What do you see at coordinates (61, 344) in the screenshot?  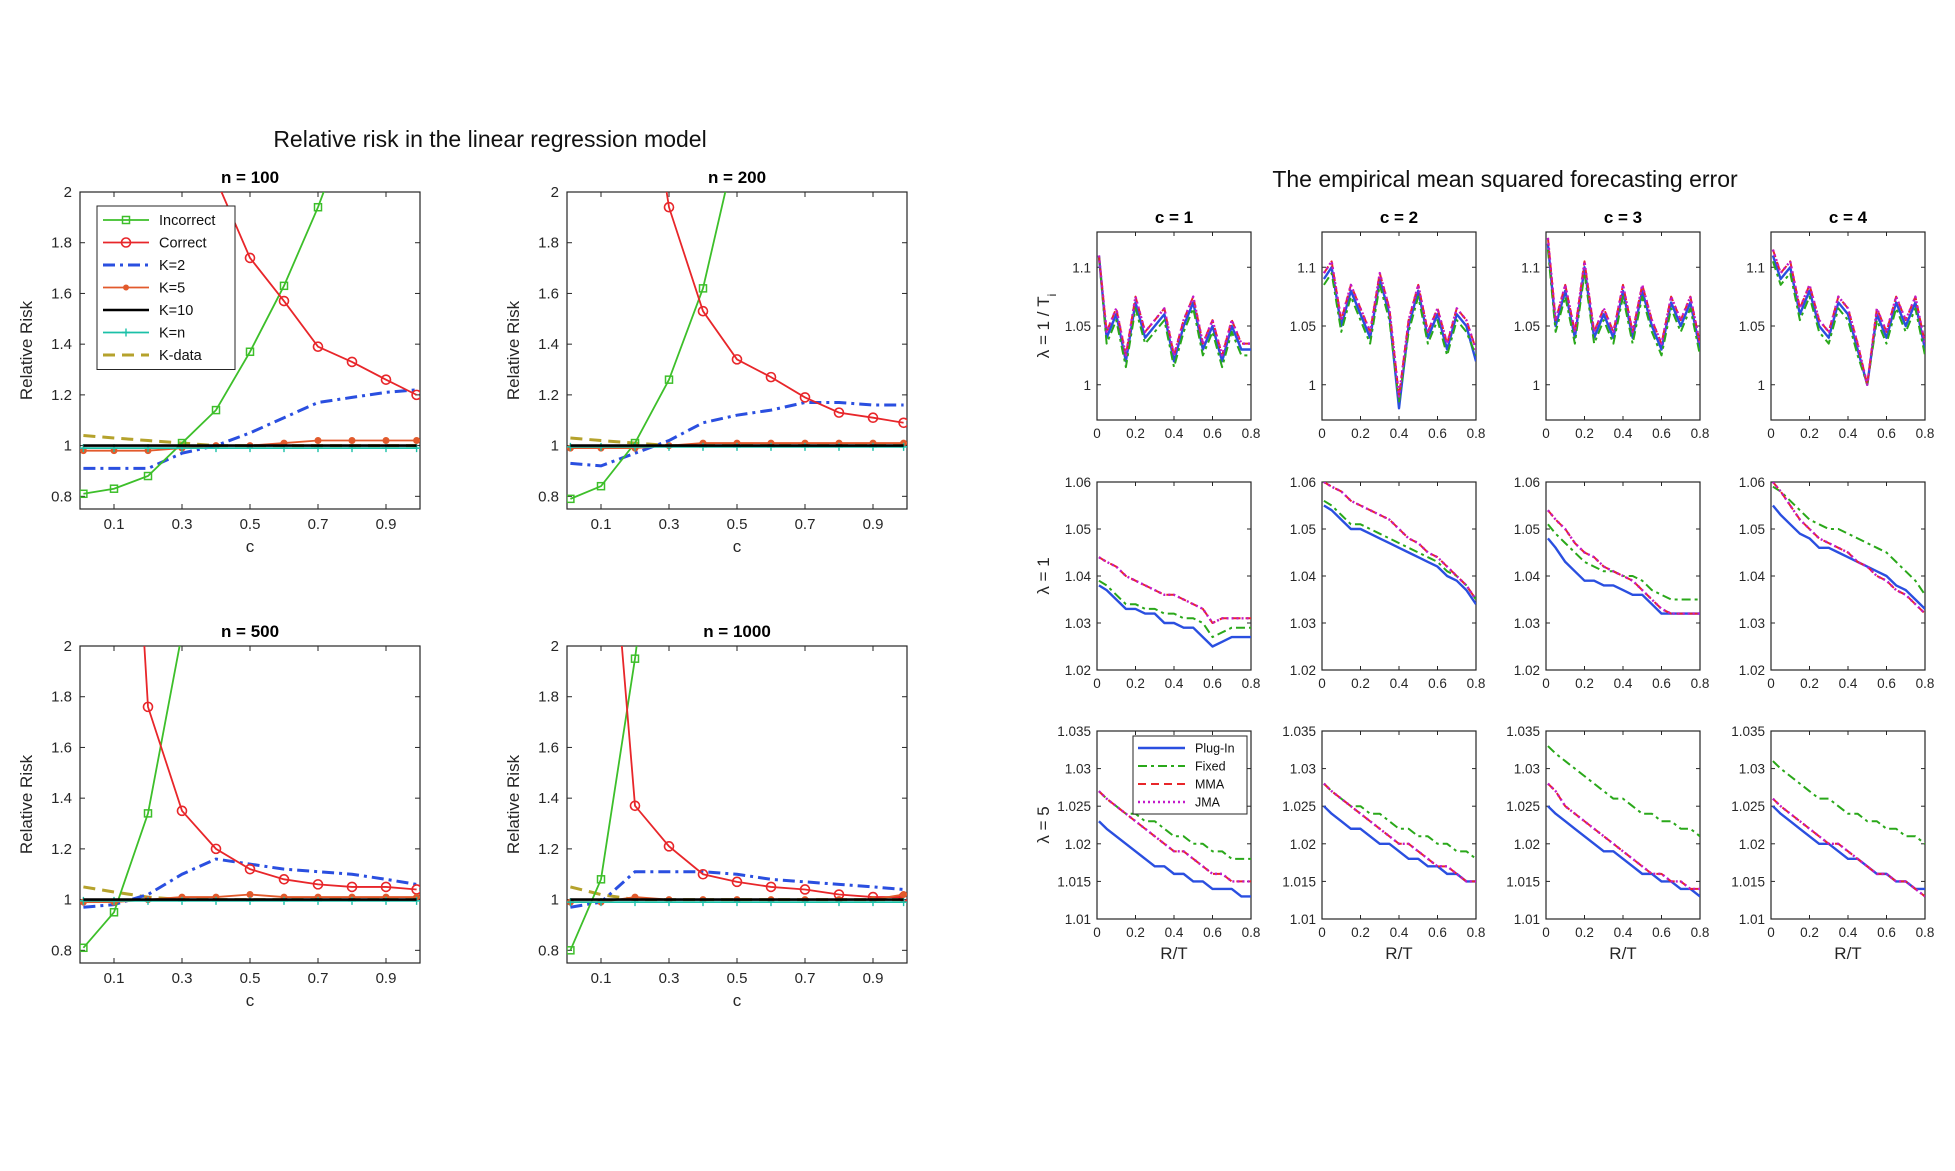 I see `y-tick-label: 1.4` at bounding box center [61, 344].